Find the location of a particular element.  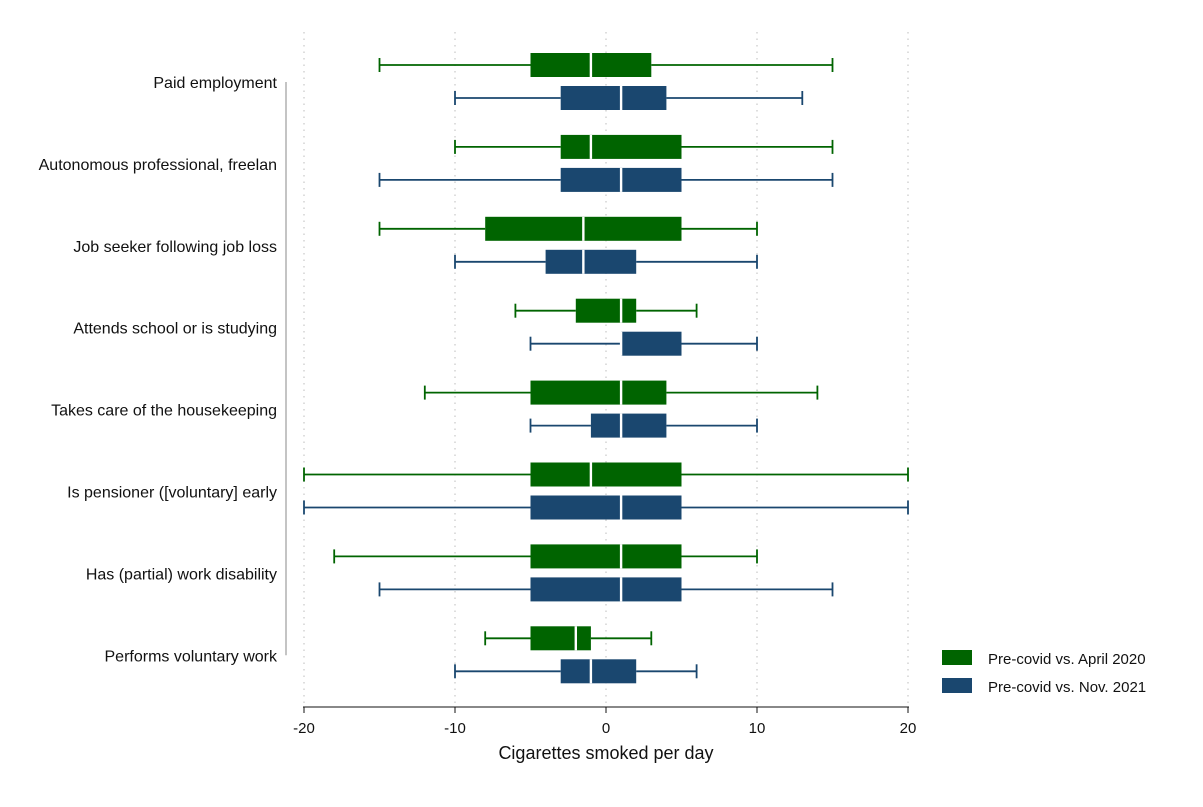

category-label: Autonomous professional, freelan is located at coordinates (158, 165).